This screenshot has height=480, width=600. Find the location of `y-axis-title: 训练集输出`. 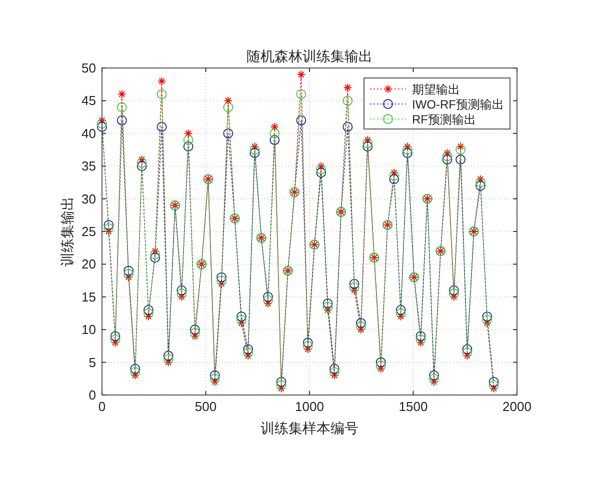

y-axis-title: 训练集输出 is located at coordinates (67, 231).